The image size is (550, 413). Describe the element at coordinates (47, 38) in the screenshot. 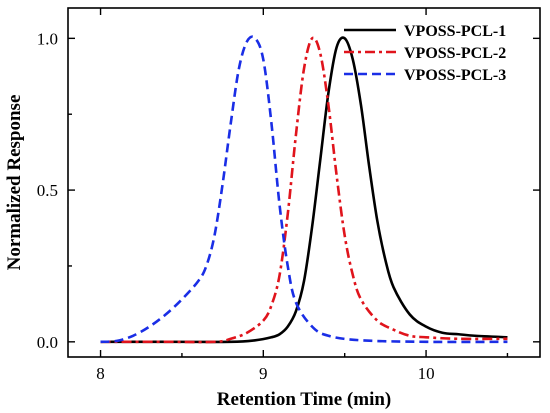

I see `y-tick-label: 1.0` at that location.